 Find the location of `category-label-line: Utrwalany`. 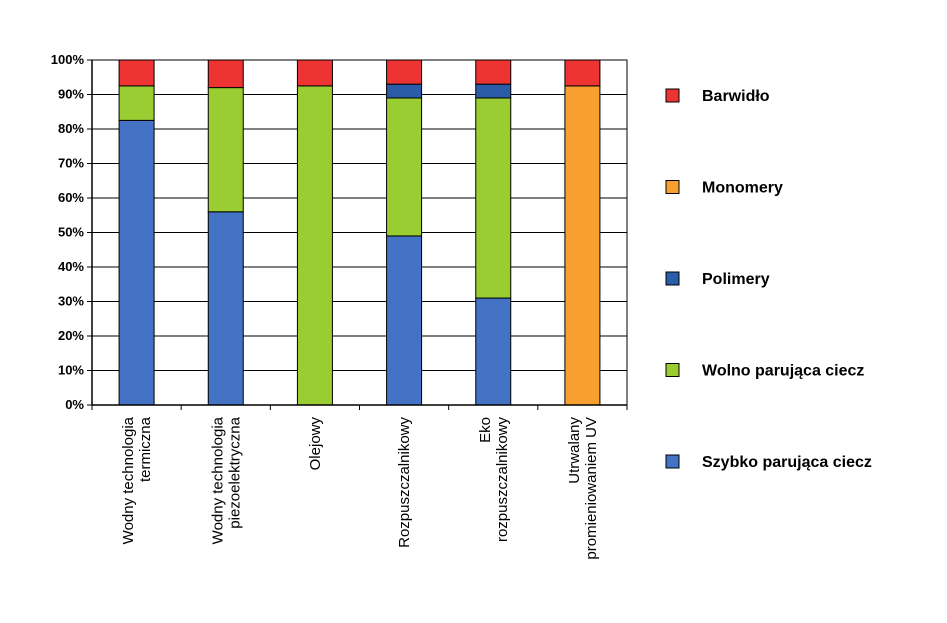

category-label-line: Utrwalany is located at coordinates (574, 450).